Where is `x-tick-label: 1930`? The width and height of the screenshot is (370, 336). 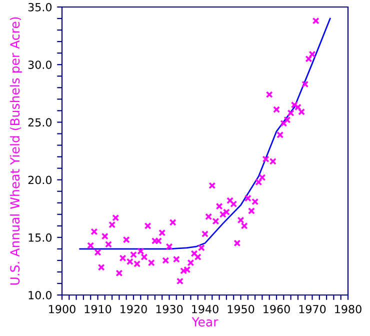 x-tick-label: 1930 is located at coordinates (169, 309).